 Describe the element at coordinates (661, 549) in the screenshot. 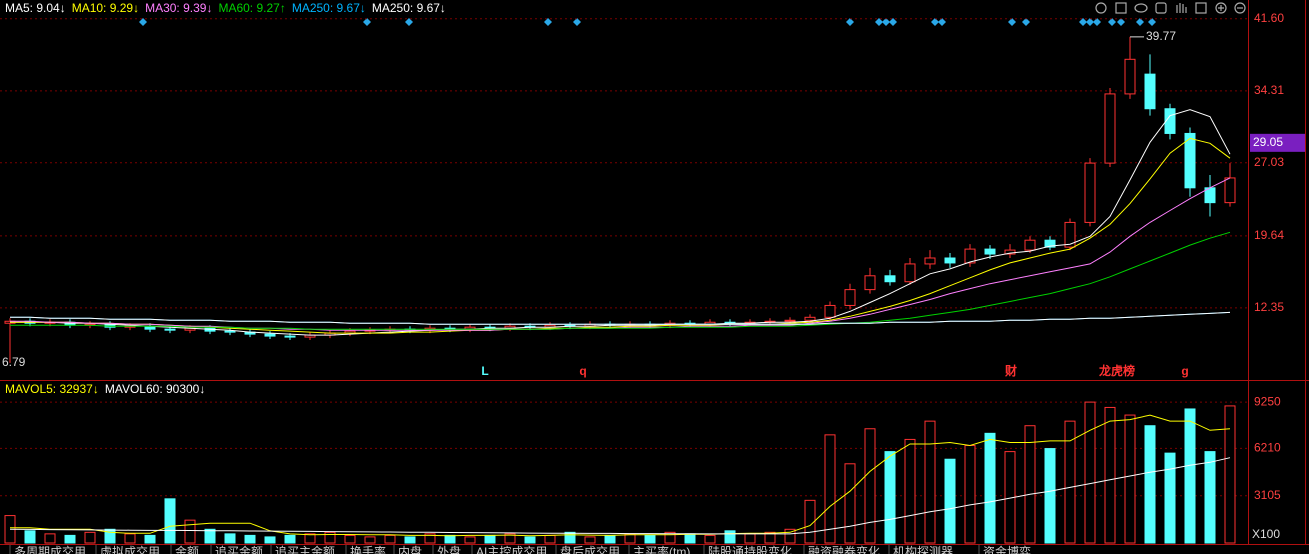

I see `tab: 主买率(tm)` at that location.